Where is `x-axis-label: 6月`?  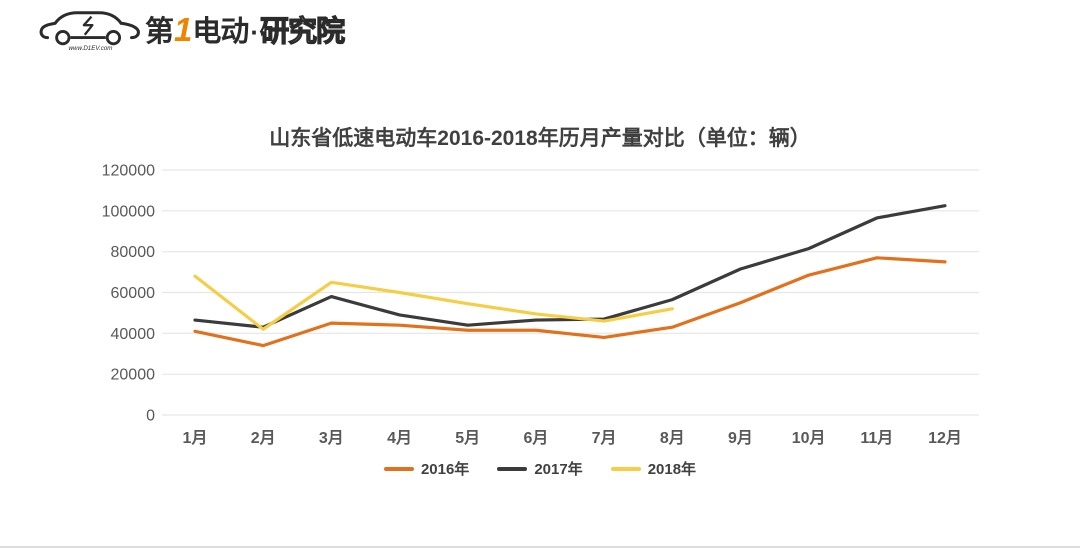
x-axis-label: 6月 is located at coordinates (535, 438).